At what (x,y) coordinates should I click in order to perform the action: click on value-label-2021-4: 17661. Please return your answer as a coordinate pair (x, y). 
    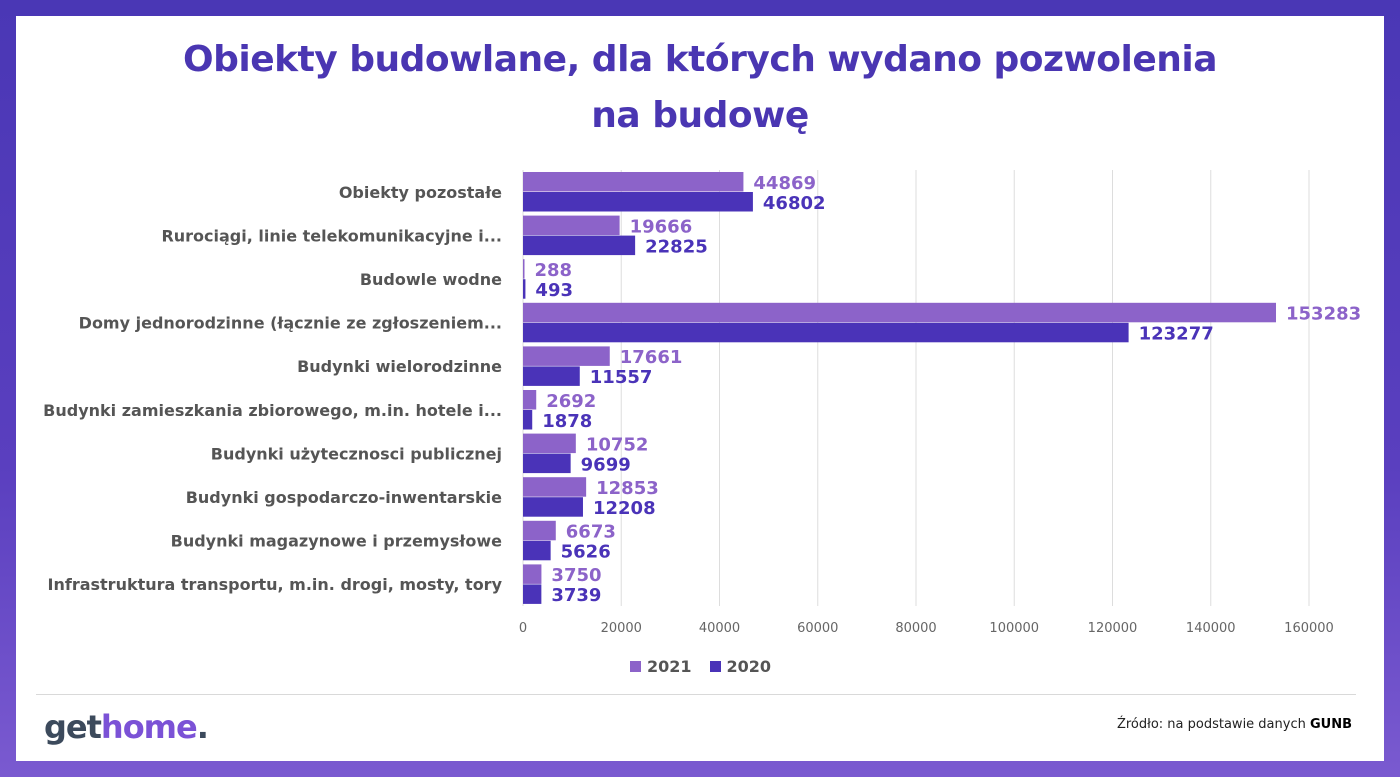
    Looking at the image, I should click on (651, 357).